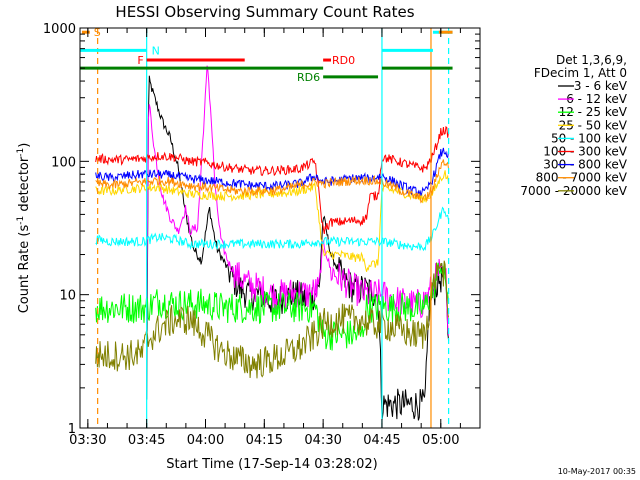  What do you see at coordinates (573, 191) in the screenshot?
I see `legend-entry-label: 7000 - 20000 keV` at bounding box center [573, 191].